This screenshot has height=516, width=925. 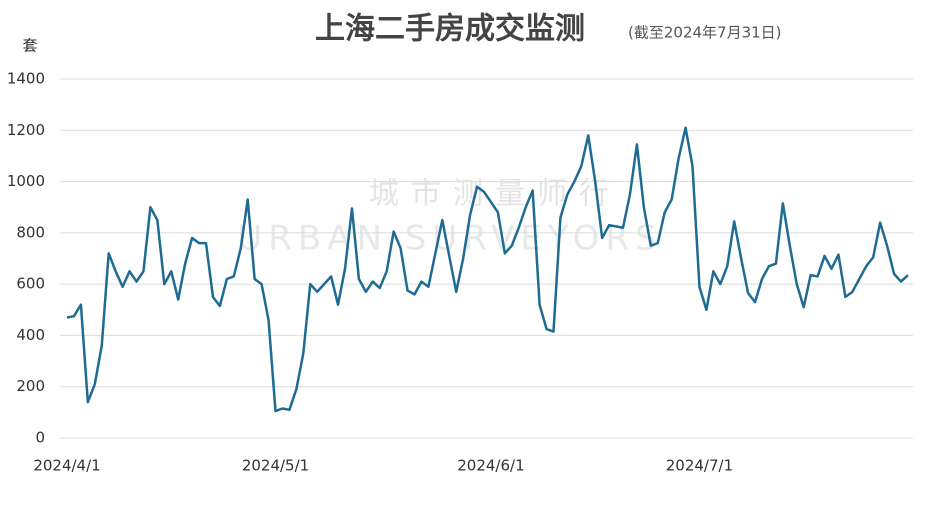 I want to click on x-tick-label: 2024/5/1, so click(x=275, y=466).